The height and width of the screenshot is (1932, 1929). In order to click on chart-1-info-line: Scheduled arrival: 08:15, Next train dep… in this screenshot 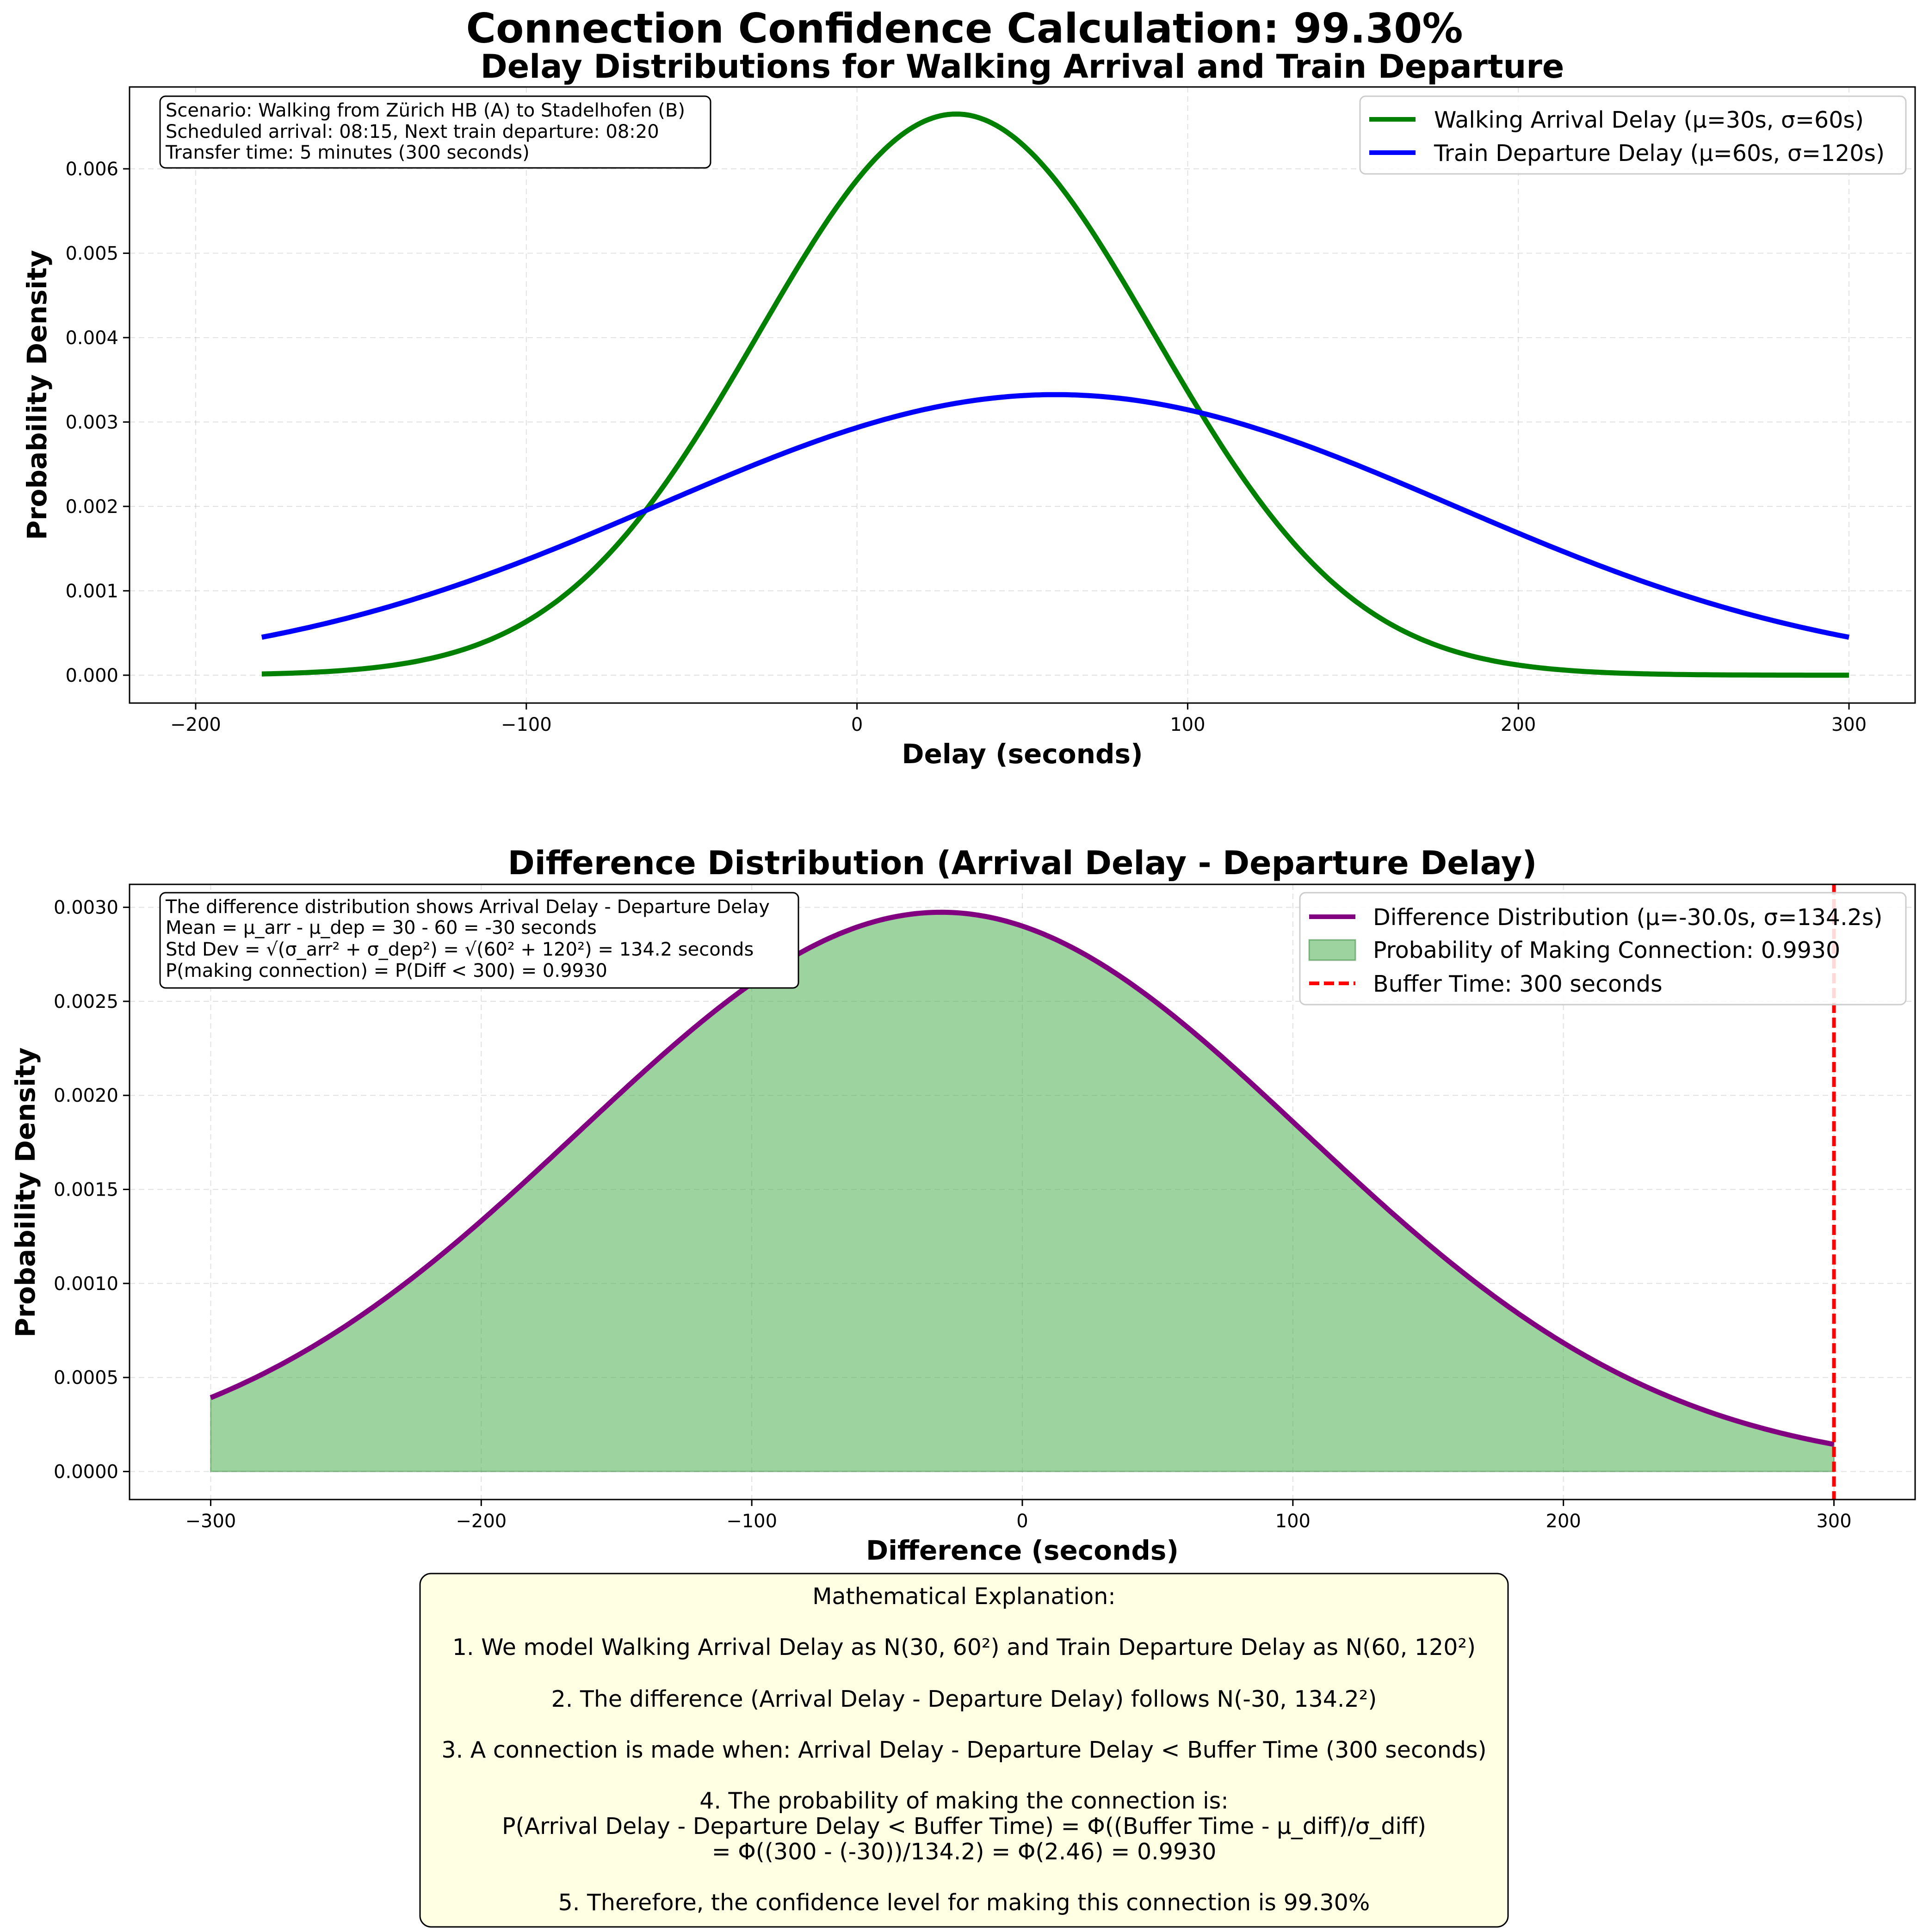, I will do `click(412, 131)`.